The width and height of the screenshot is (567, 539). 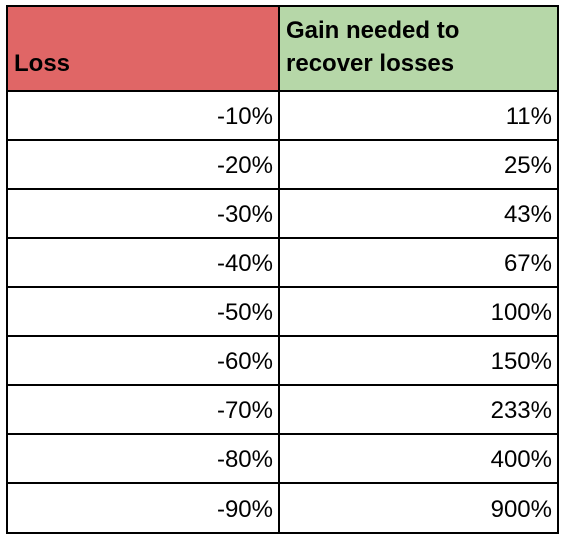 What do you see at coordinates (521, 410) in the screenshot?
I see `gain-cell: 233%` at bounding box center [521, 410].